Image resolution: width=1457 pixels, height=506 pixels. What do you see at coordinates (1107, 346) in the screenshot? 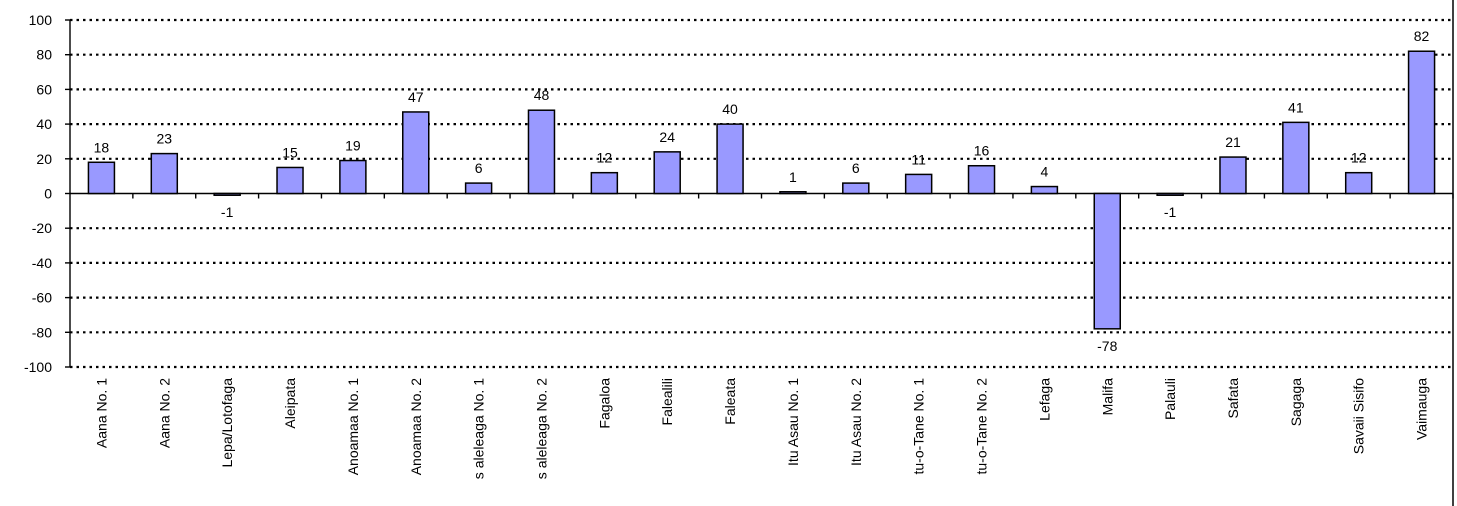
I see `data-label: -78` at bounding box center [1107, 346].